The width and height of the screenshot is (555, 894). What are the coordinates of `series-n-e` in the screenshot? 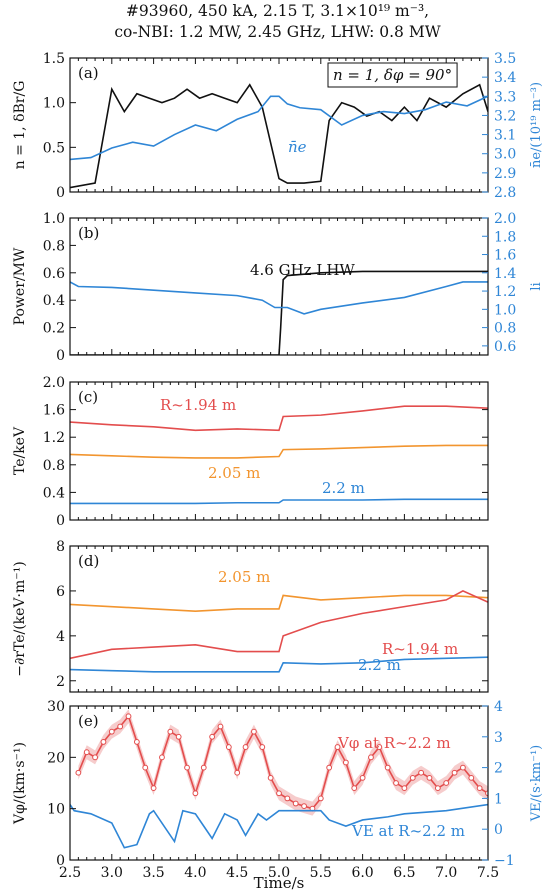 It's located at (279, 128).